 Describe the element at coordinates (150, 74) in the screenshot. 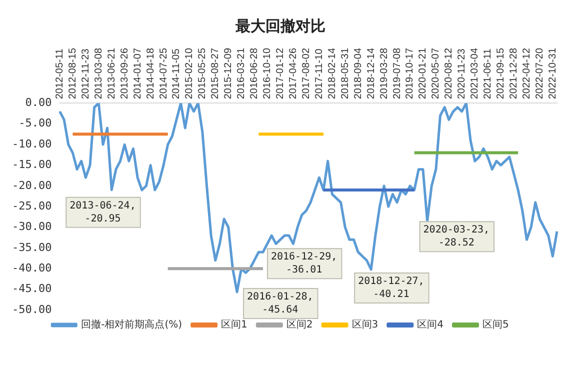

I see `x-tick-label: 2014-04-18` at that location.